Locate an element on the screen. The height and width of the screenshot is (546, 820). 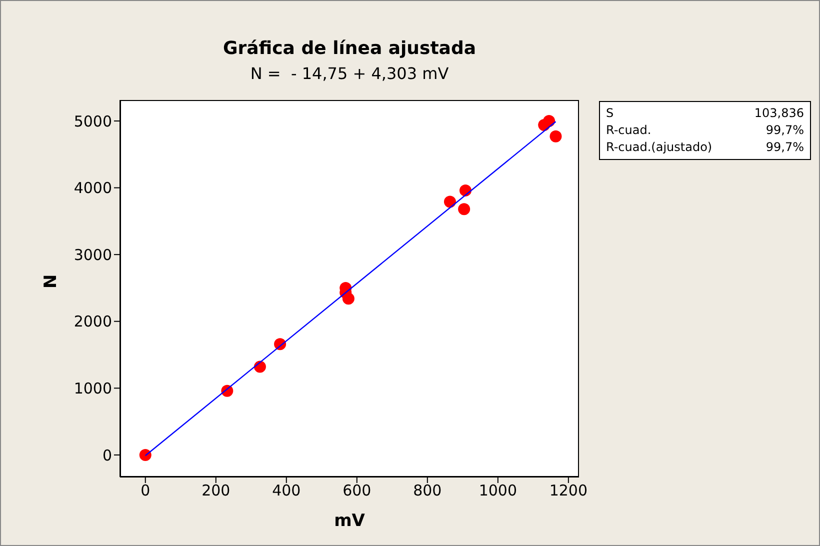
chart-subtitle: N = - 14,75 + 4,303 mV is located at coordinates (349, 73).